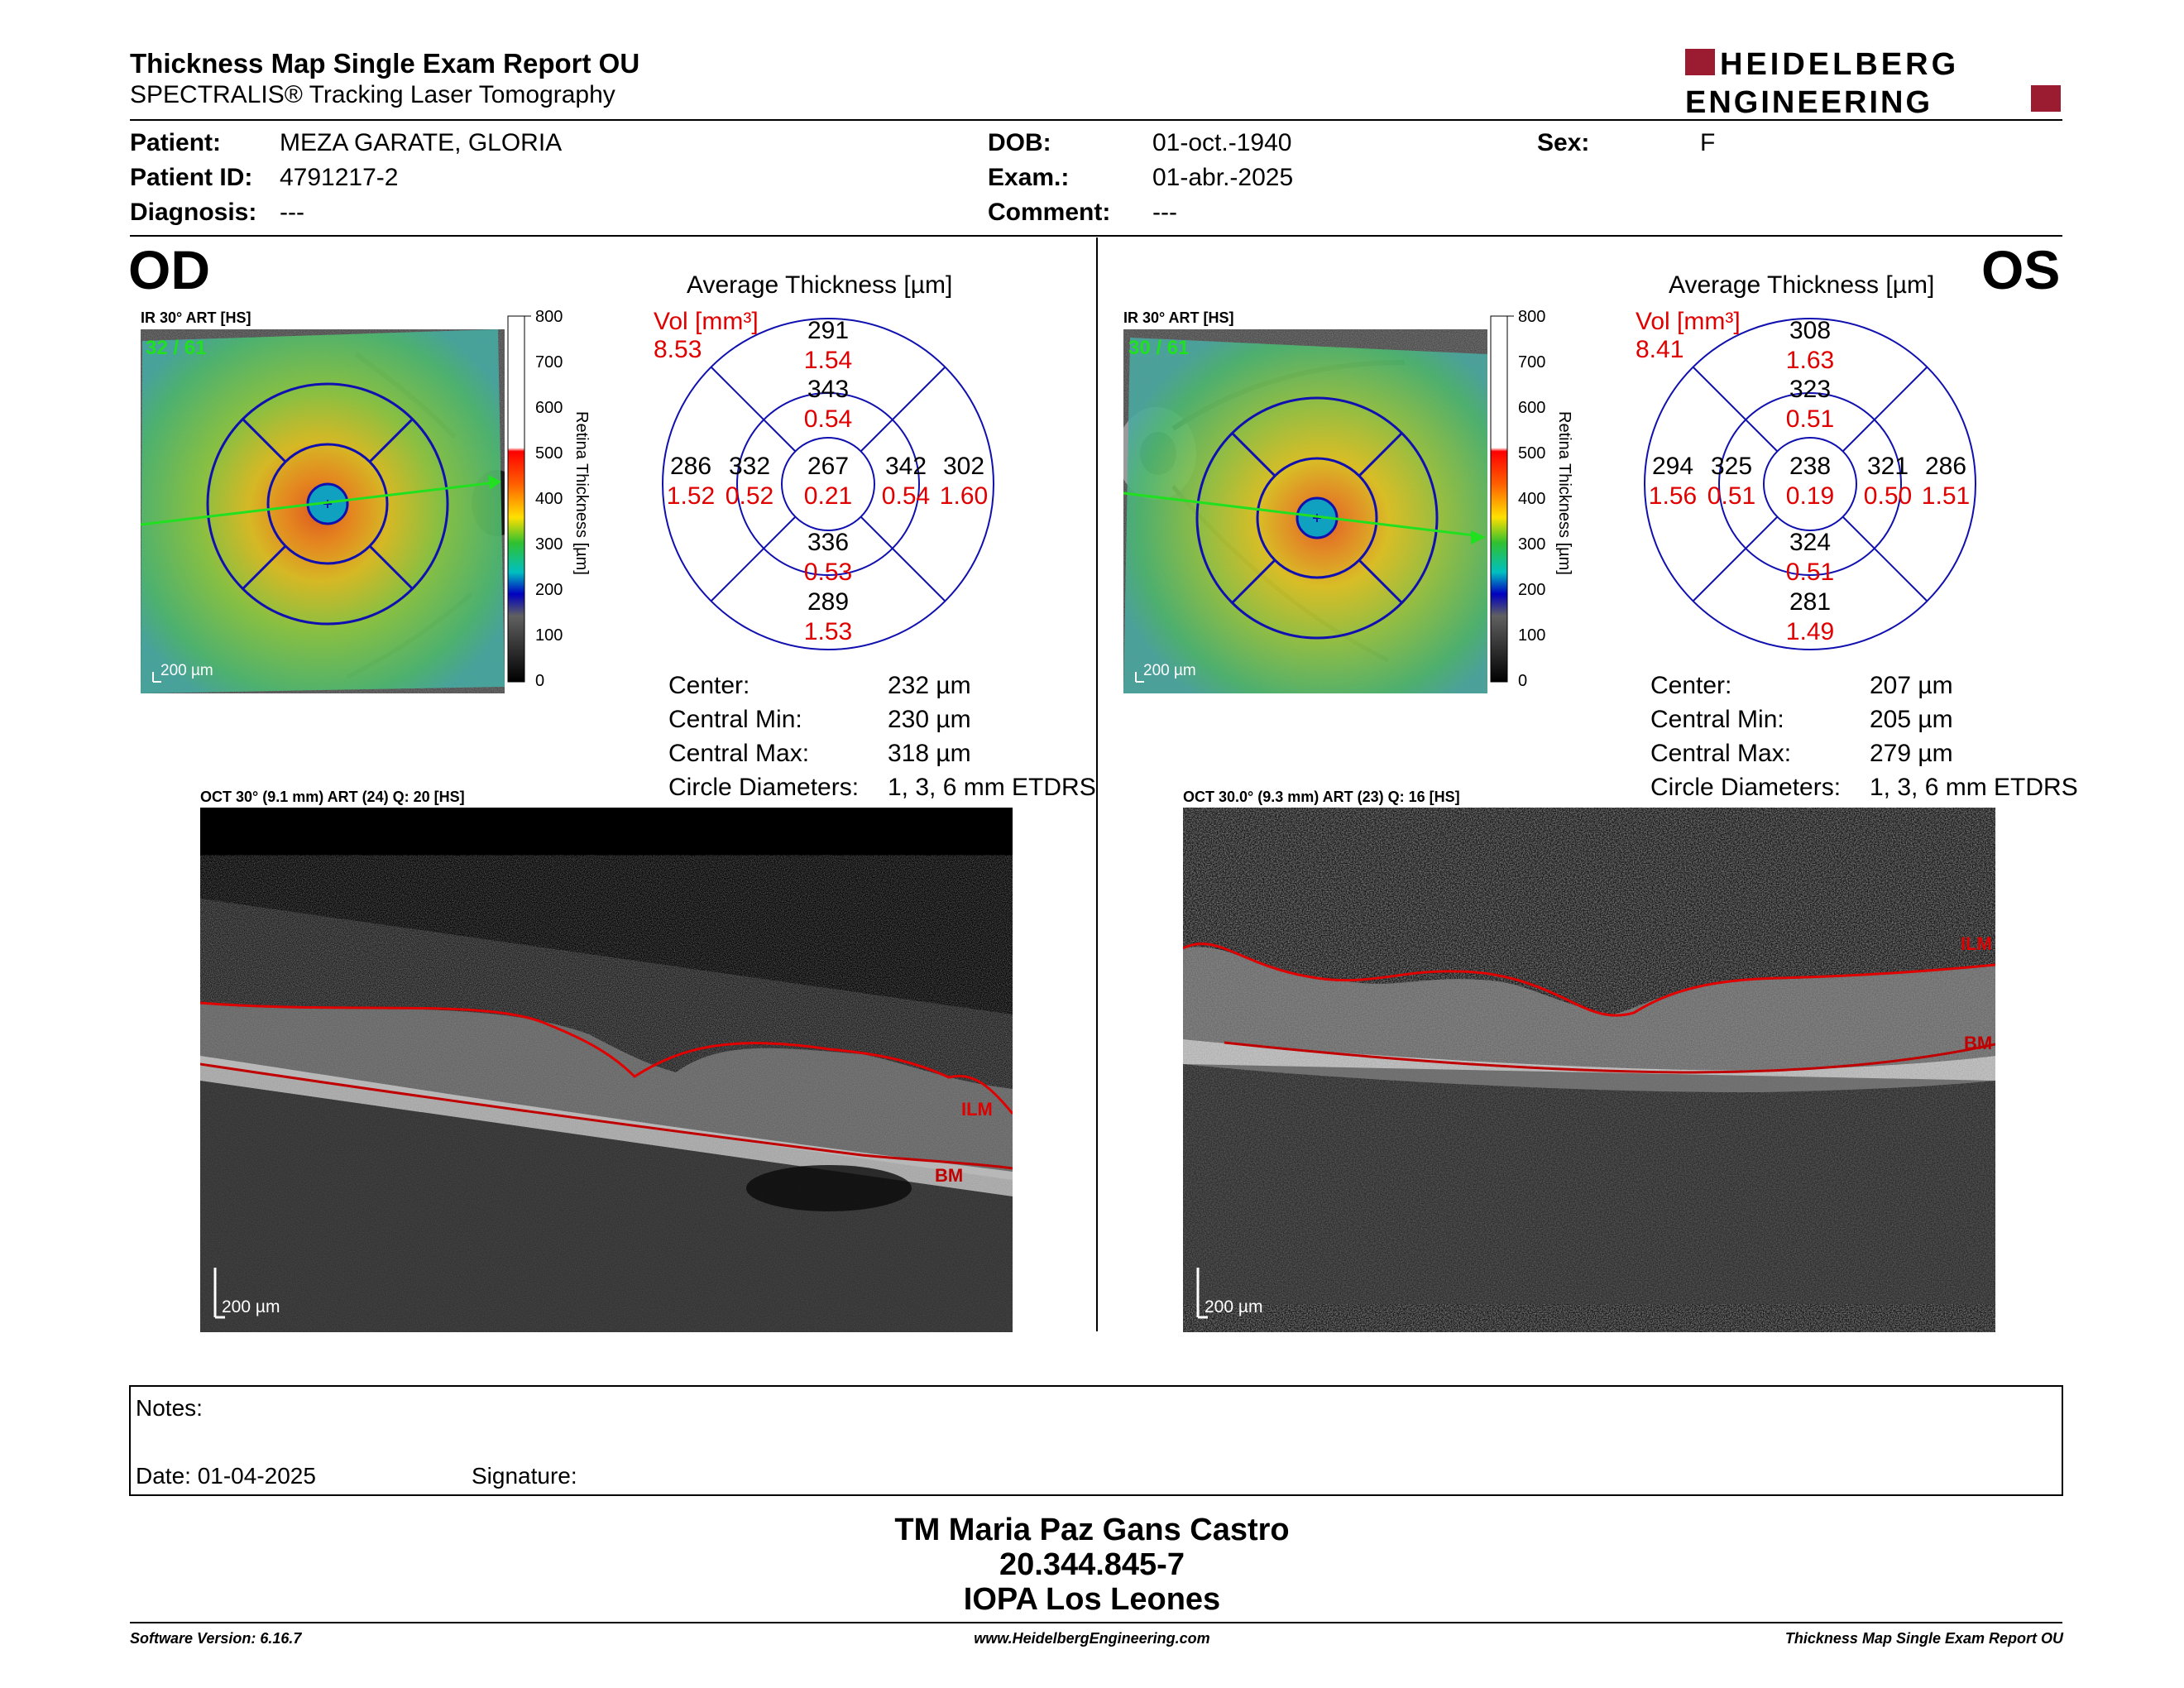 The image size is (2184, 1688). Describe the element at coordinates (1169, 670) in the screenshot. I see `os-ir-scale: 200 µm` at that location.